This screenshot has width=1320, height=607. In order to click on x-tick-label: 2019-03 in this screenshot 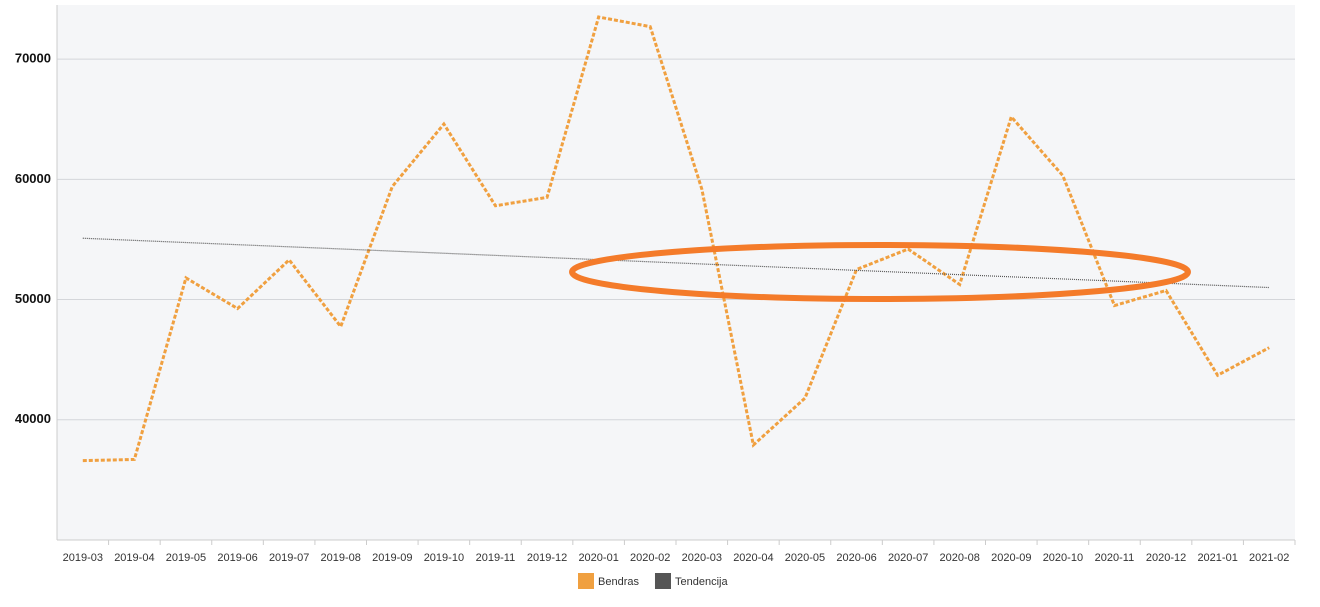, I will do `click(83, 558)`.